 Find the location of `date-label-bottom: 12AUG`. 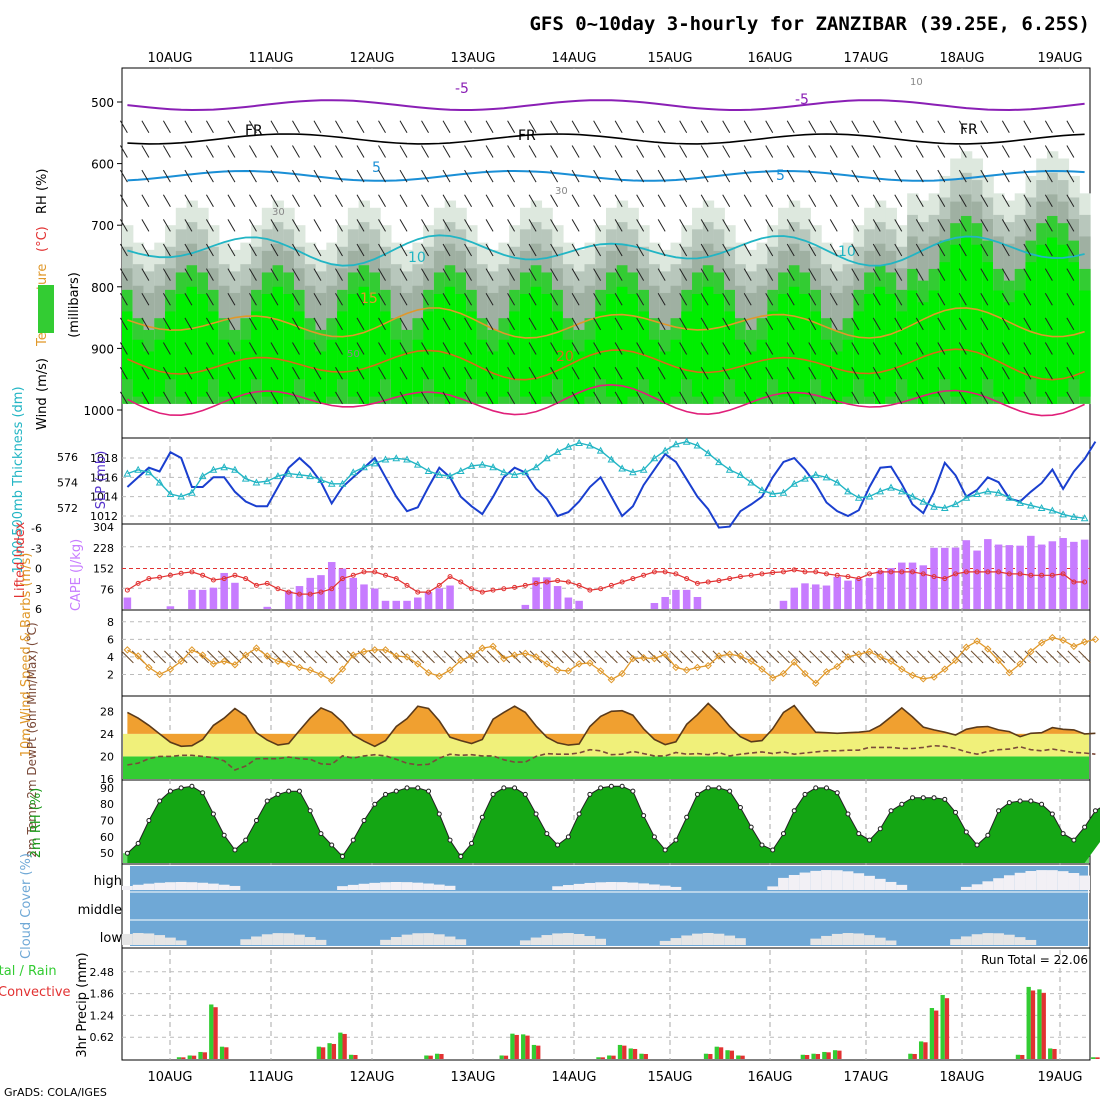

date-label-bottom: 12AUG is located at coordinates (371, 1077).